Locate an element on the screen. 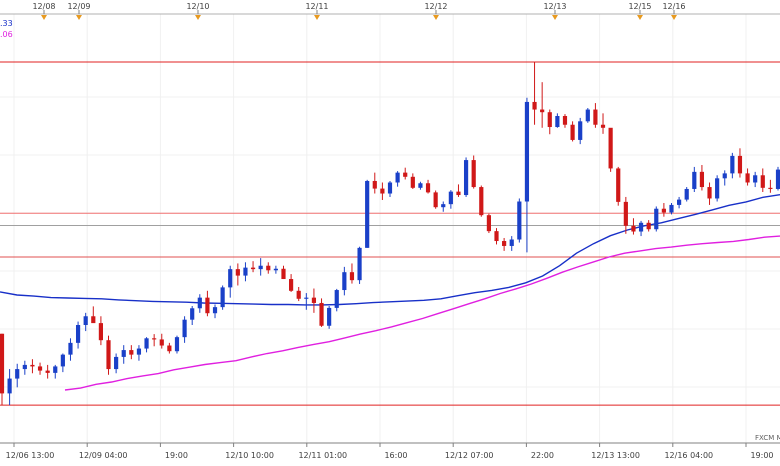  x-tick-label: 12/16 04:00 is located at coordinates (688, 455).